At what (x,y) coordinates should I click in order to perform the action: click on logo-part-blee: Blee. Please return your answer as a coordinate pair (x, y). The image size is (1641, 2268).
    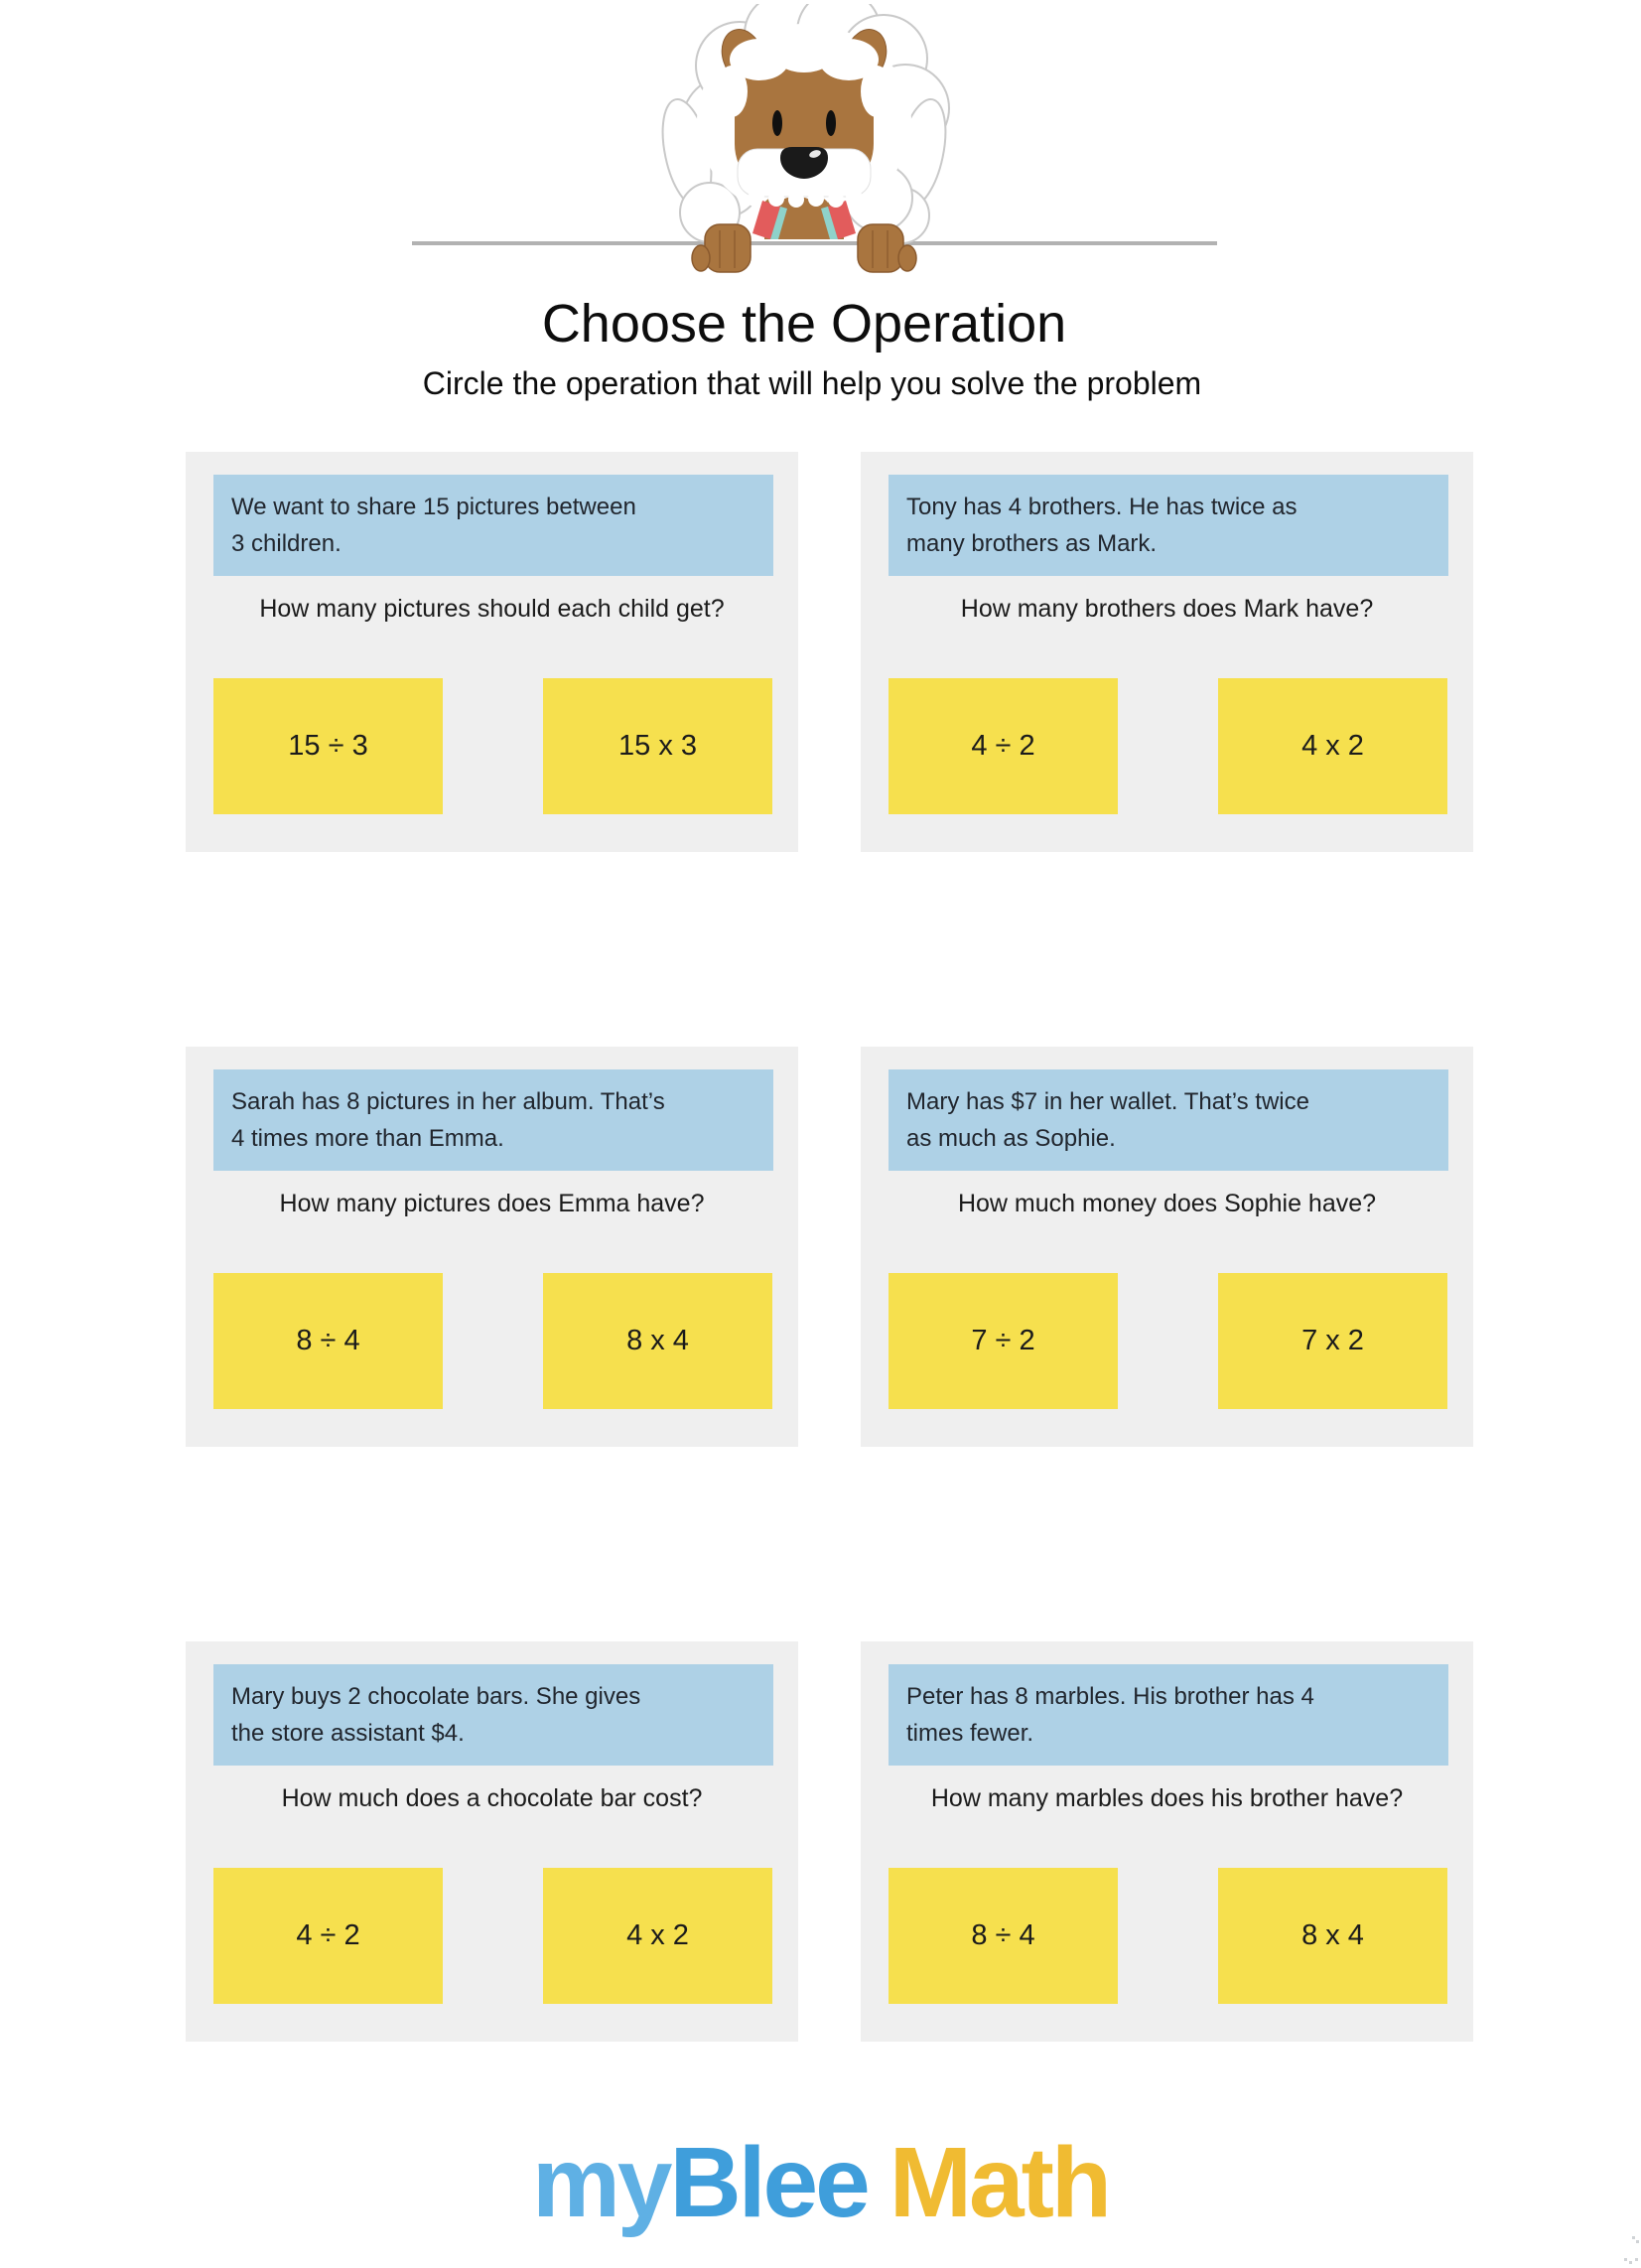
    Looking at the image, I should click on (769, 2182).